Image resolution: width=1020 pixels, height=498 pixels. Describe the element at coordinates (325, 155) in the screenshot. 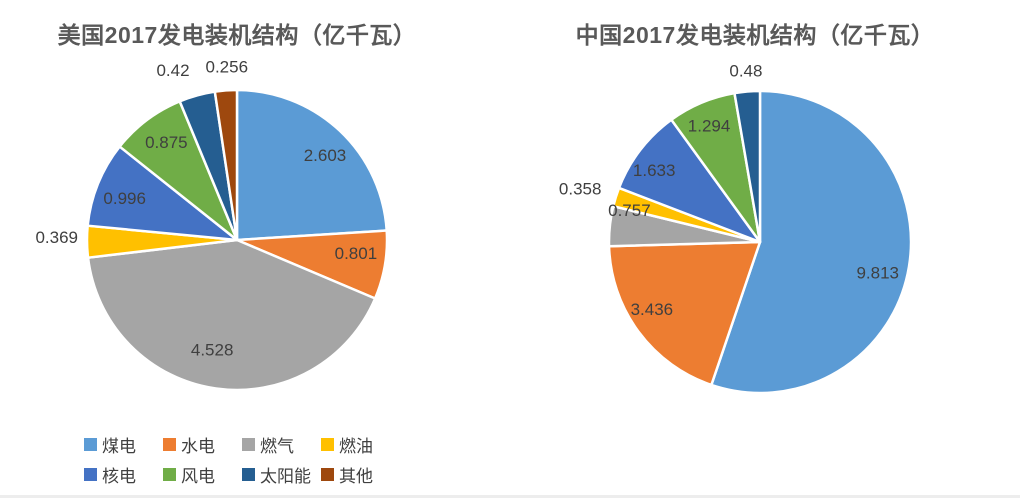

I see `data-label-coal: 2.603` at that location.